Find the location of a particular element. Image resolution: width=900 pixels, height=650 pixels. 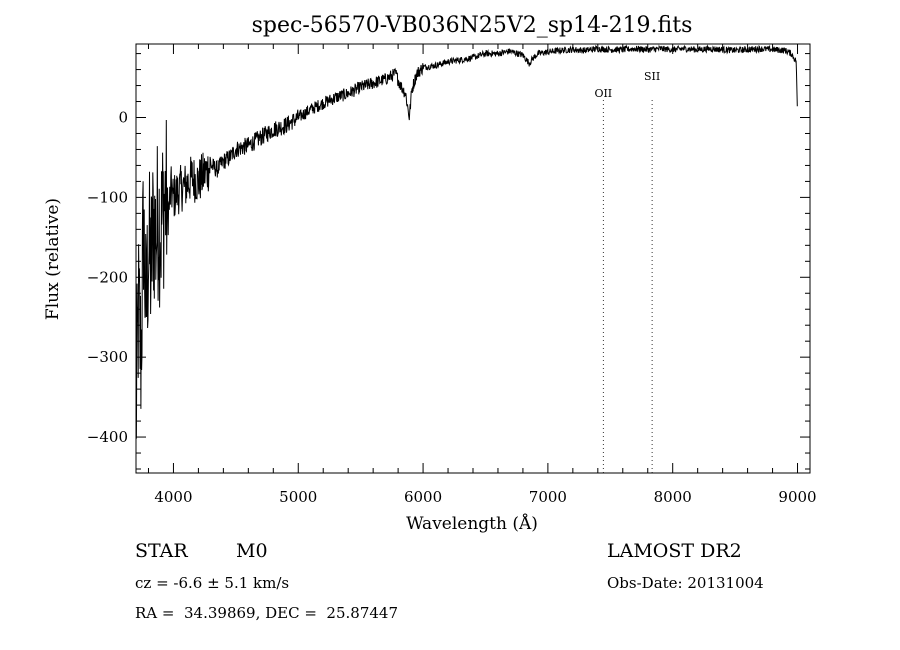

chart-title: spec-56570-VB036N25V2_sp14-219.fits is located at coordinates (472, 25).